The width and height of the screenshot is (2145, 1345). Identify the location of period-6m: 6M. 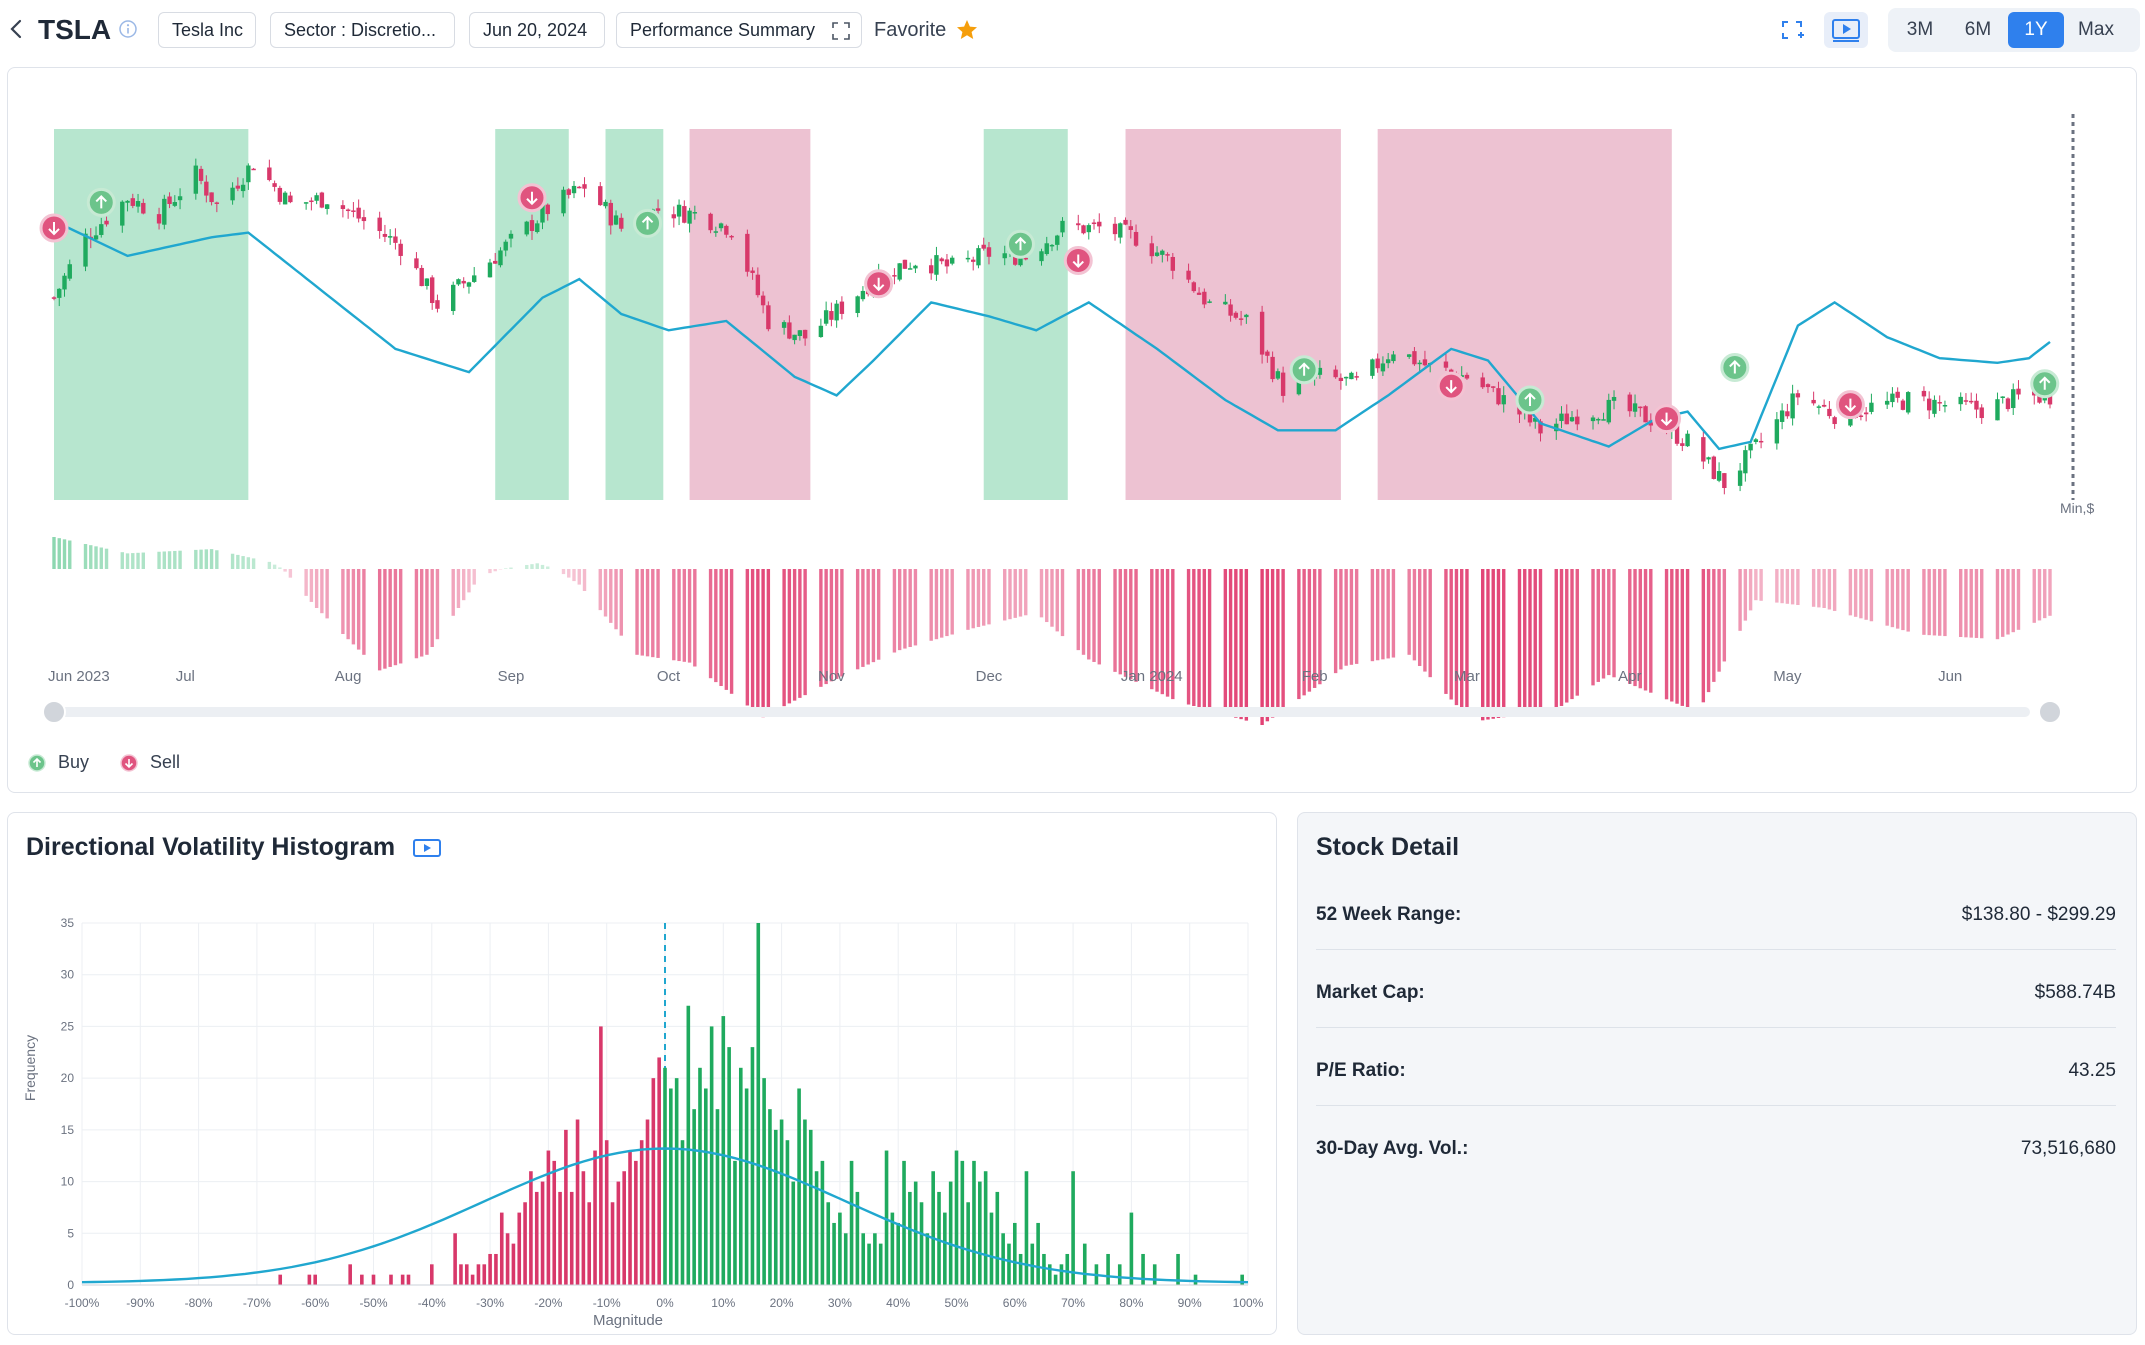
(1978, 29).